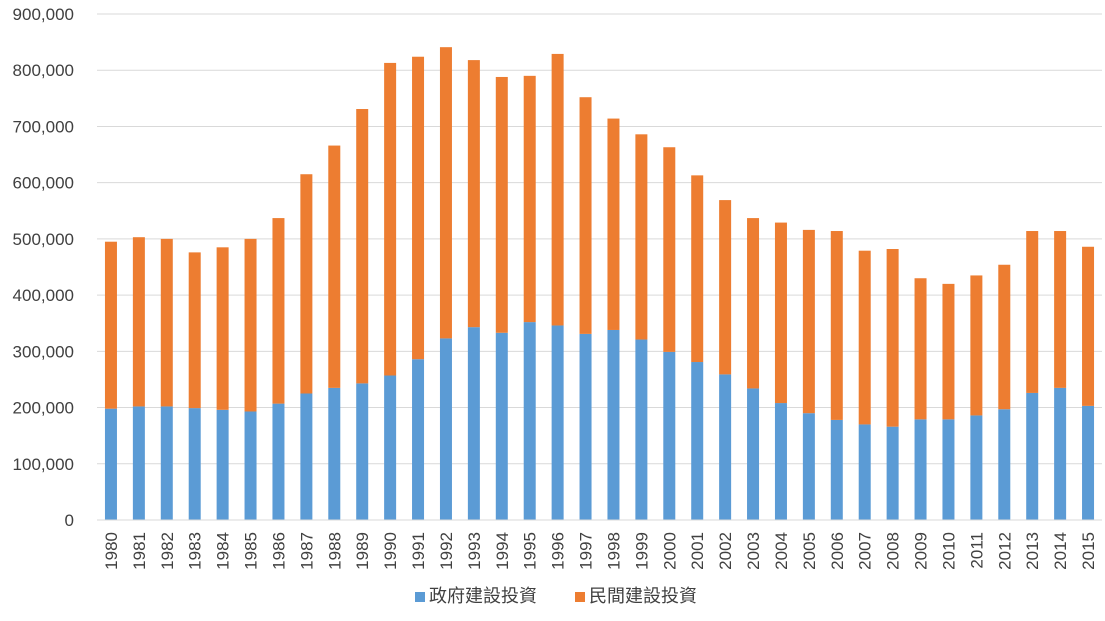 The height and width of the screenshot is (621, 1105). What do you see at coordinates (864, 472) in the screenshot?
I see `government-bar-2007` at bounding box center [864, 472].